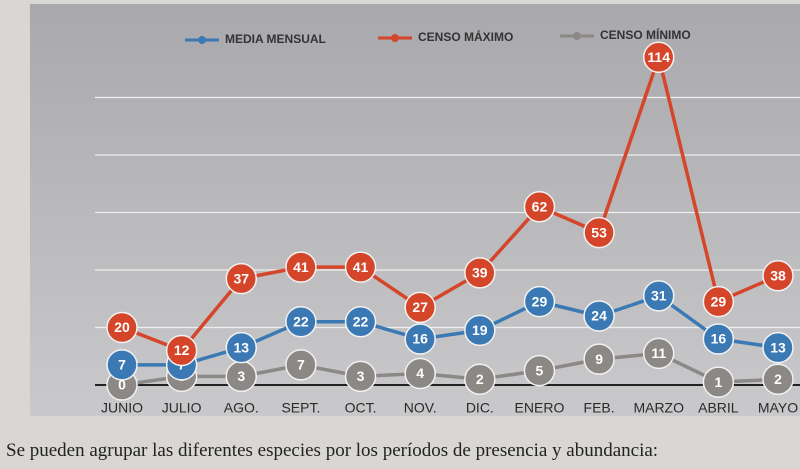 The height and width of the screenshot is (469, 800). I want to click on data-label: 20, so click(122, 327).